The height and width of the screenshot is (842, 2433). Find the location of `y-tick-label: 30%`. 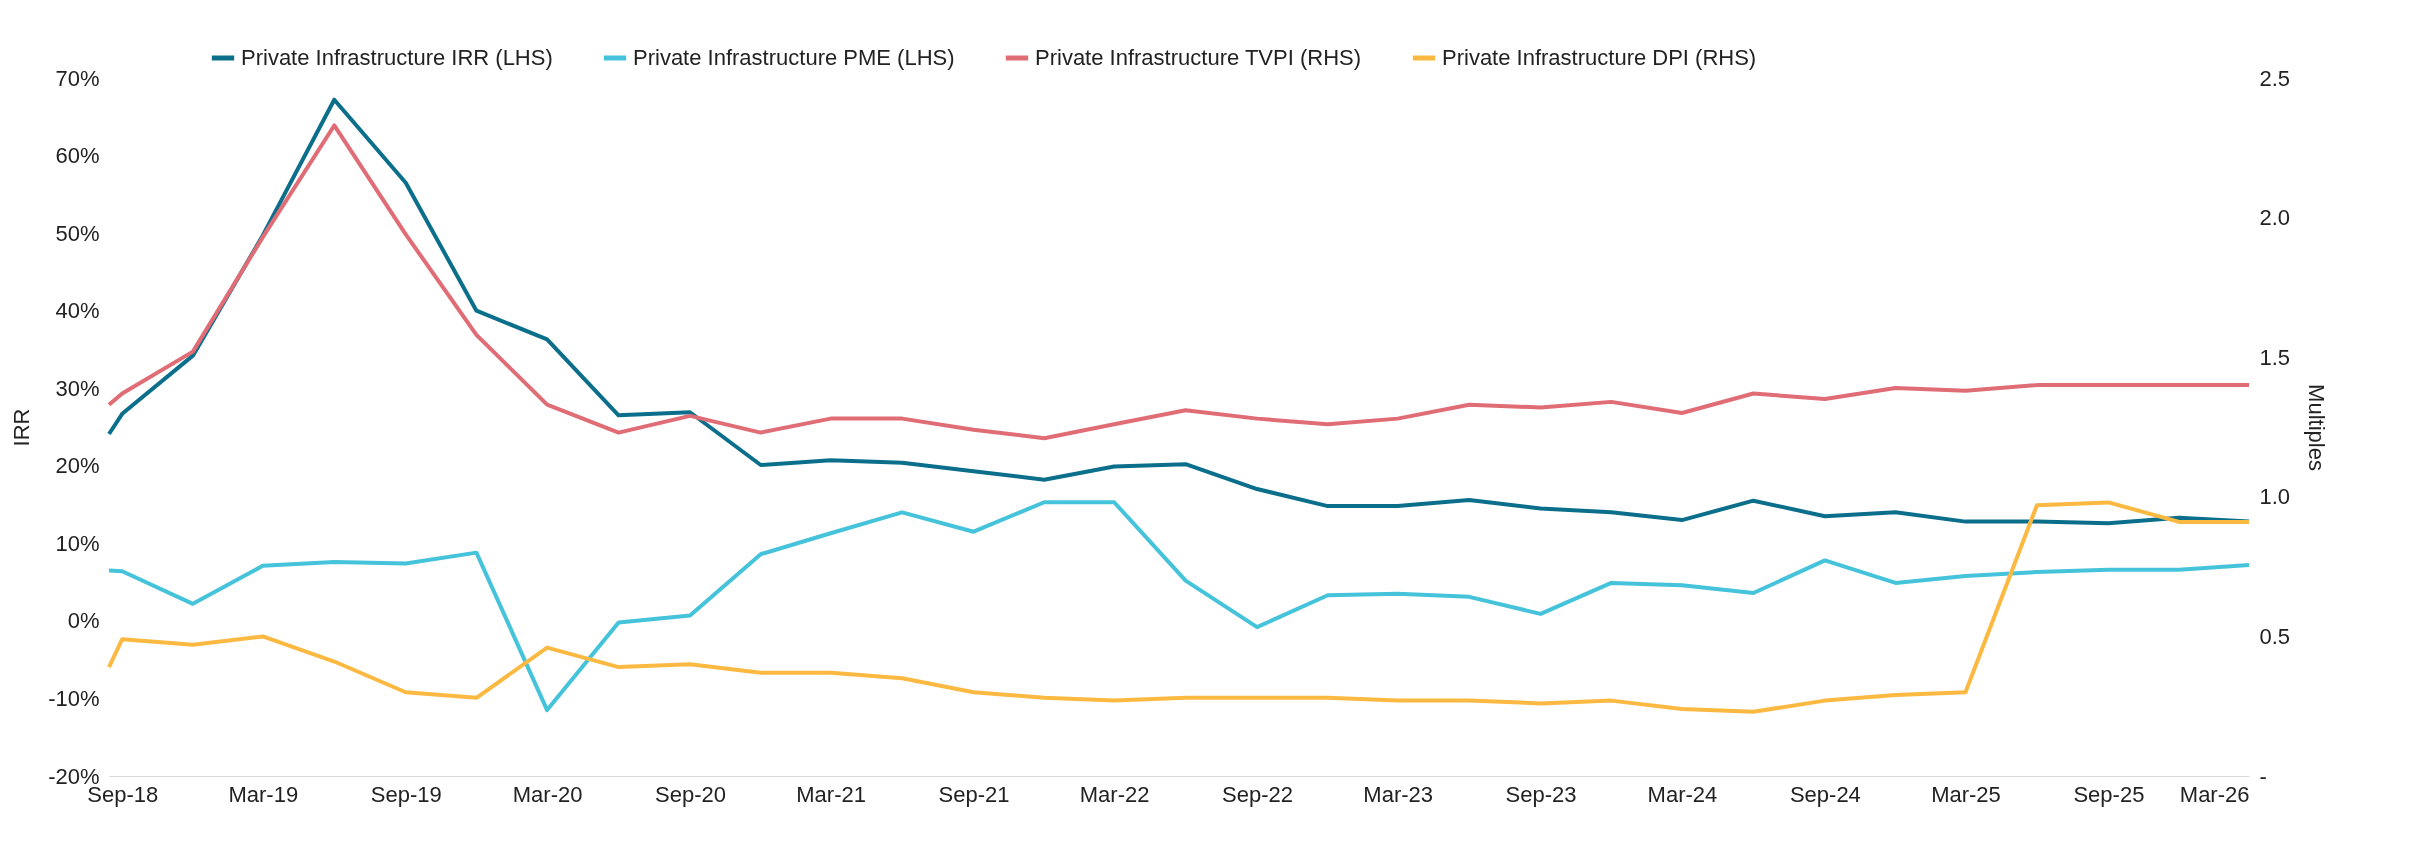

y-tick-label: 30% is located at coordinates (77, 388).